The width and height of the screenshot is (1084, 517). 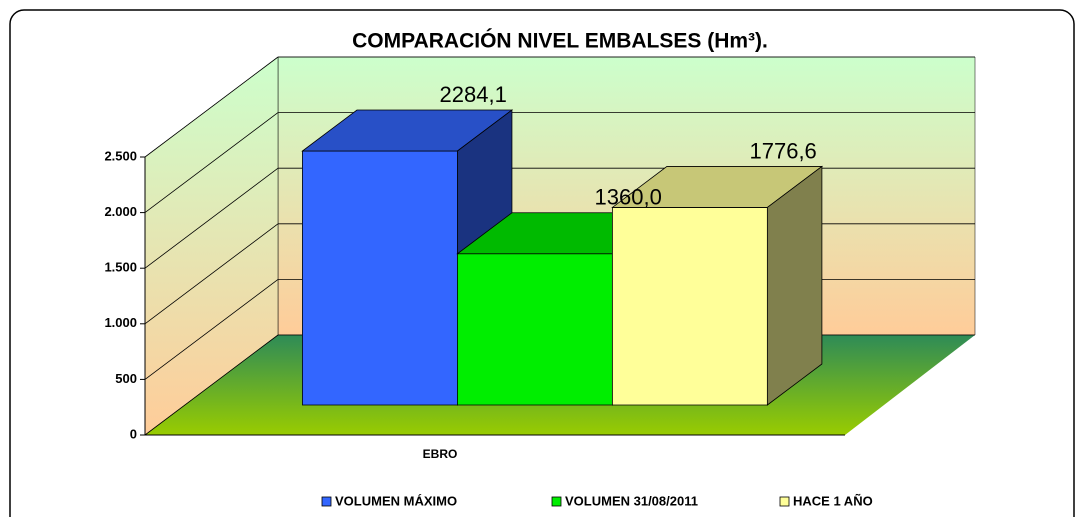 What do you see at coordinates (126, 378) in the screenshot?
I see `y-tick-label: 500` at bounding box center [126, 378].